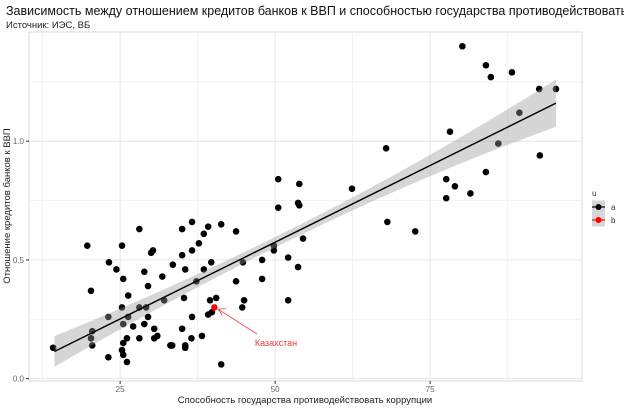 Image resolution: width=624 pixels, height=408 pixels. I want to click on y-tick-label: 0.5, so click(19, 260).